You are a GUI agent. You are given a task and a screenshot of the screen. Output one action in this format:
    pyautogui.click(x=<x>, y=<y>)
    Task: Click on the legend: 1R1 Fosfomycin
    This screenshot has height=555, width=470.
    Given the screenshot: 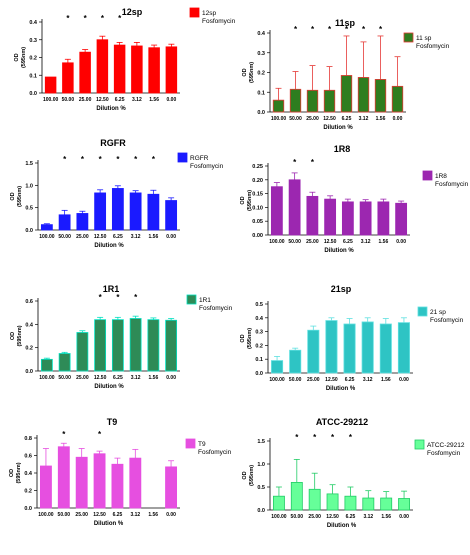 What is the action you would take?
    pyautogui.click(x=209, y=303)
    